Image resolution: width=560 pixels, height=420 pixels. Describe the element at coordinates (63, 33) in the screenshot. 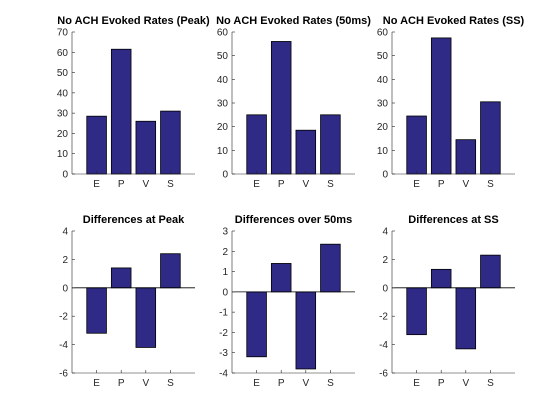

I see `y-tick-label: 70` at that location.